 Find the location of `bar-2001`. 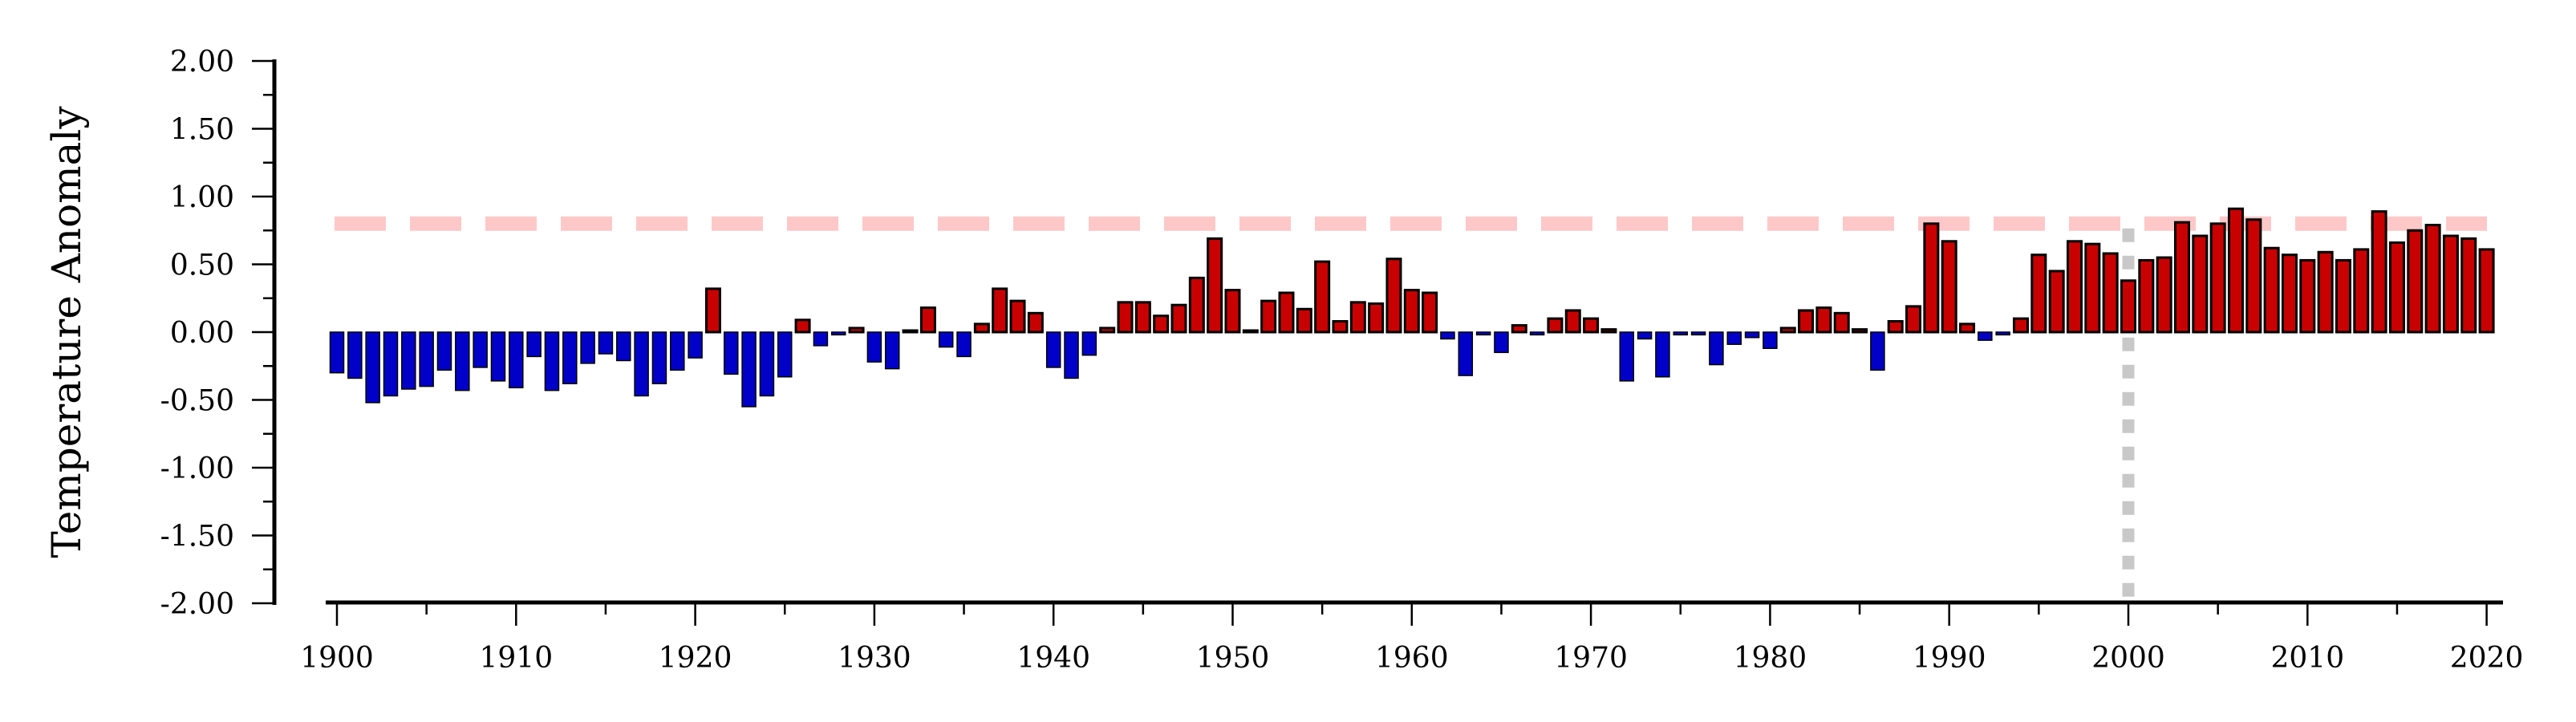

bar-2001 is located at coordinates (2146, 296).